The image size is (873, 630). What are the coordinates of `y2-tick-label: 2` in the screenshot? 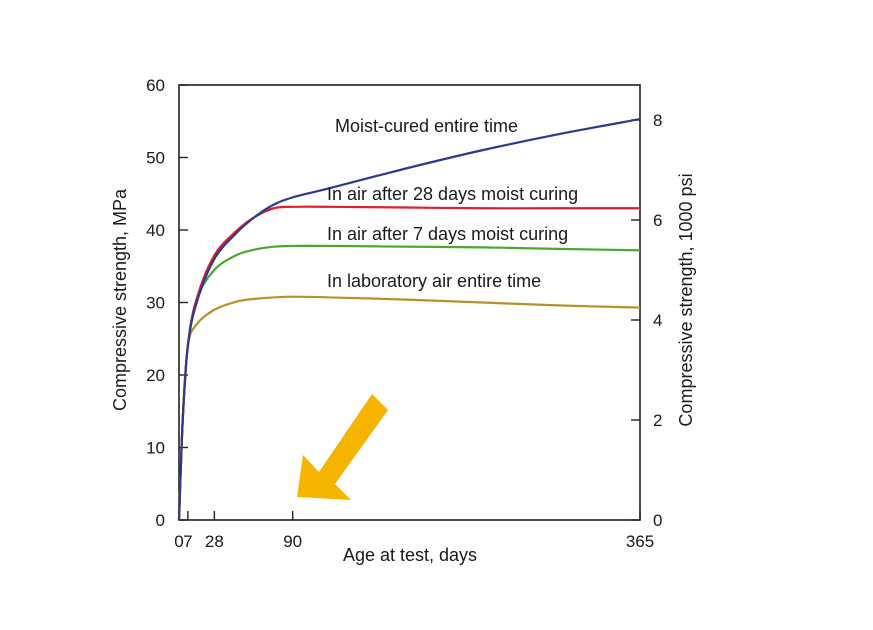 It's located at (657, 420).